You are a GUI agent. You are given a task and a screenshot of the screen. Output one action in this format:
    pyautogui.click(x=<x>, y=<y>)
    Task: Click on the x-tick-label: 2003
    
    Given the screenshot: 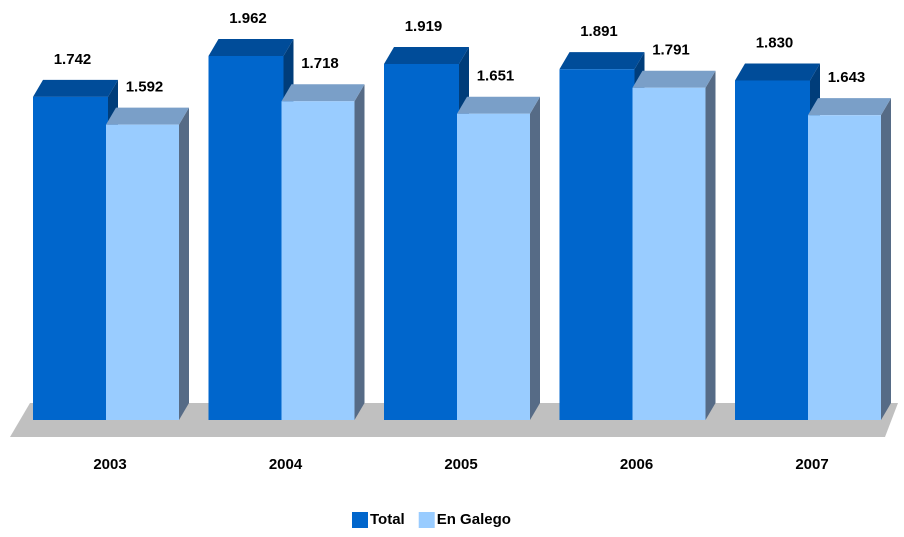 What is the action you would take?
    pyautogui.click(x=109, y=464)
    